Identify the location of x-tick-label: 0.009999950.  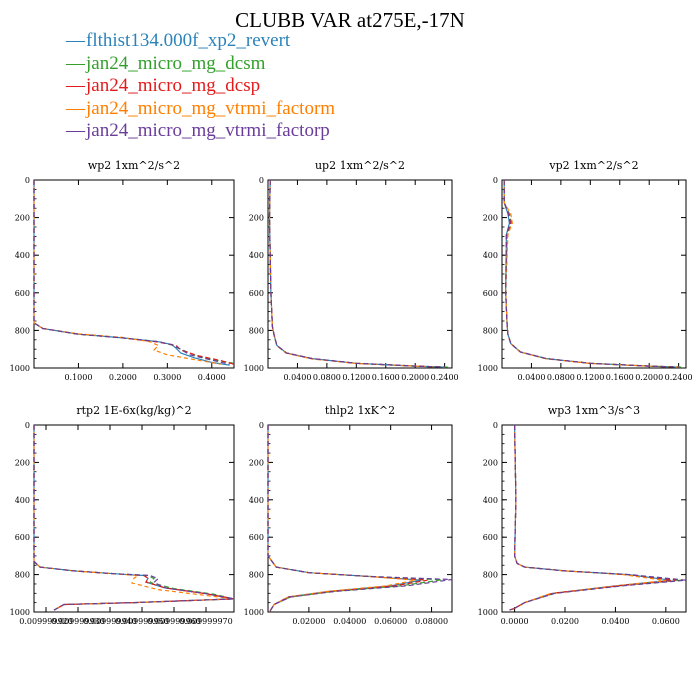
(141, 621).